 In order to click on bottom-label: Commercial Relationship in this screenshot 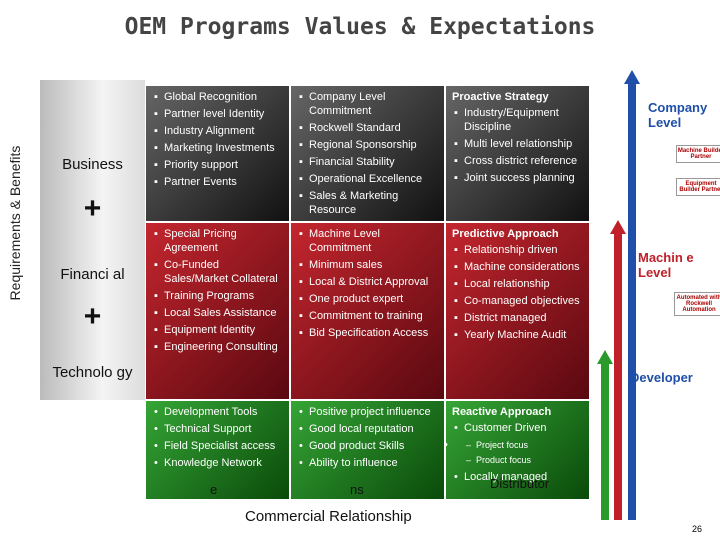, I will do `click(328, 516)`.